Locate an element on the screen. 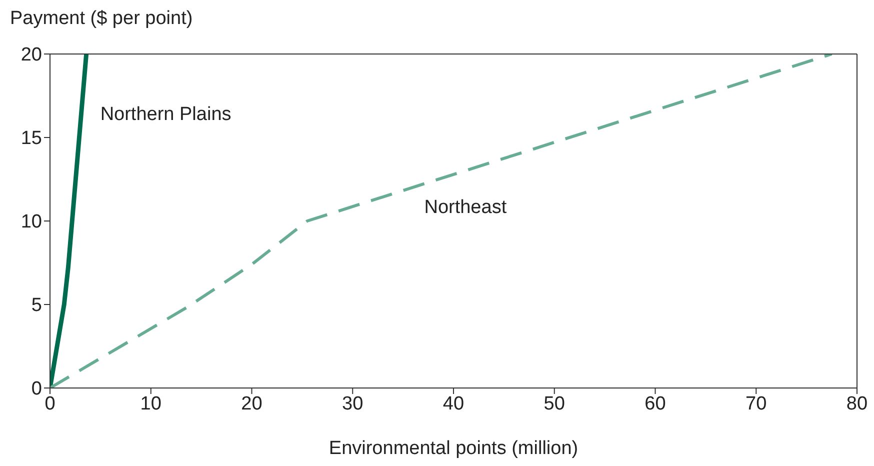  y-tick-label: 20 is located at coordinates (31, 55).